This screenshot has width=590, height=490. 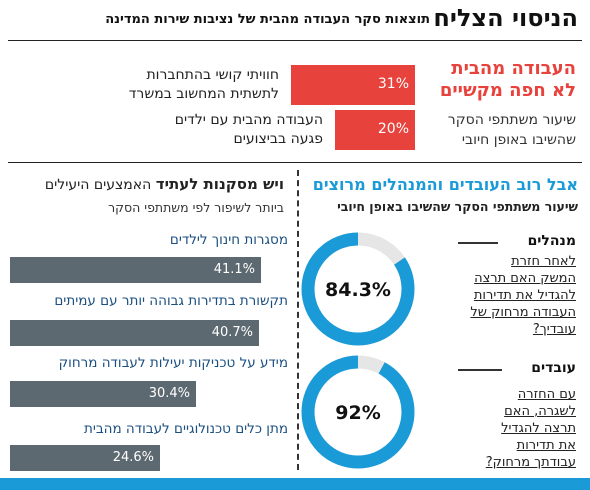 What do you see at coordinates (353, 85) in the screenshot?
I see `difficulty-bar: 31%` at bounding box center [353, 85].